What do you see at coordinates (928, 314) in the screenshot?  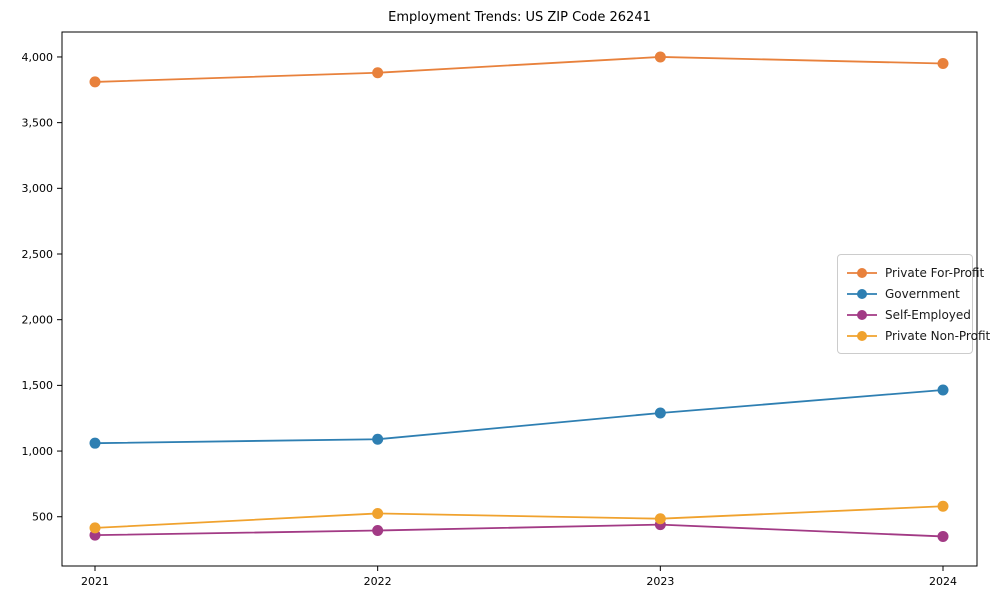 I see `legend-label: Self-Employed` at bounding box center [928, 314].